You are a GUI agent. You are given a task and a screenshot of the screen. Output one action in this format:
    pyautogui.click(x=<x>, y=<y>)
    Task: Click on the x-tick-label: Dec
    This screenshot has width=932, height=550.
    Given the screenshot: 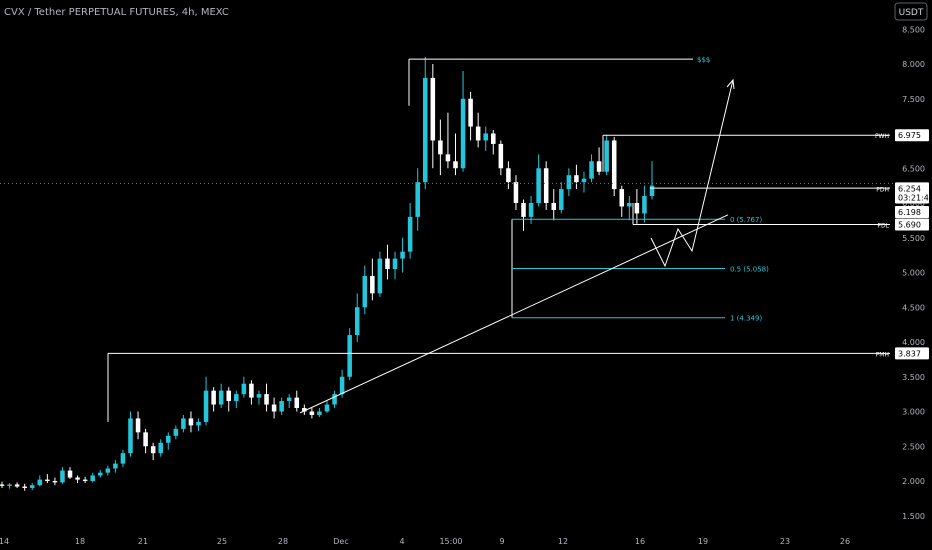 What is the action you would take?
    pyautogui.click(x=340, y=541)
    